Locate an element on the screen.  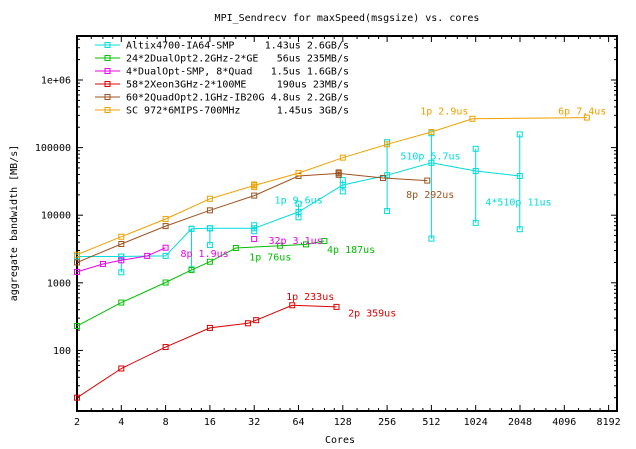
x-axis-label: Cores is located at coordinates (340, 440).